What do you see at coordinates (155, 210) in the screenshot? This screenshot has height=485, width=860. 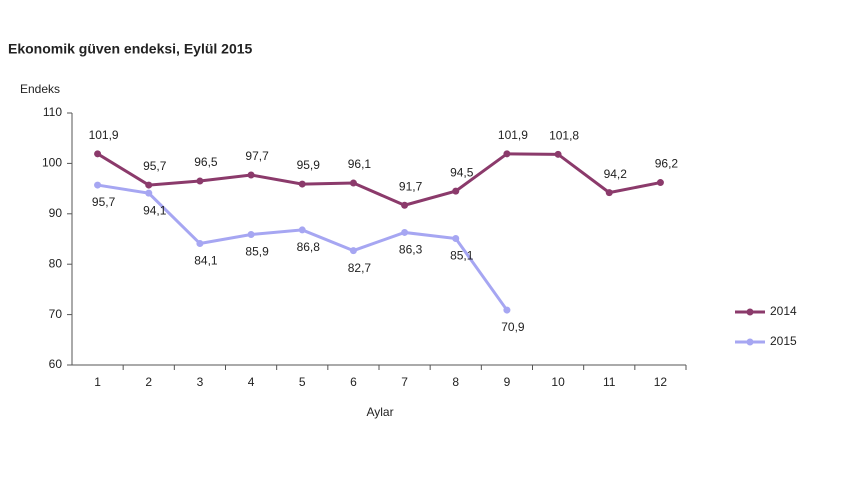 I see `data-label: 94,1` at bounding box center [155, 210].